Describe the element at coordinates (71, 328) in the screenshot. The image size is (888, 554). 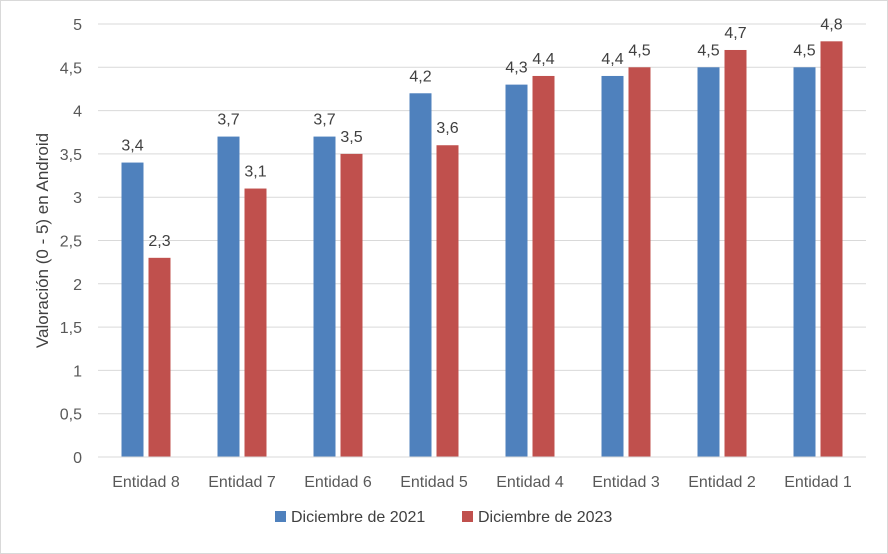
I see `y-tick-label: 1,5` at that location.